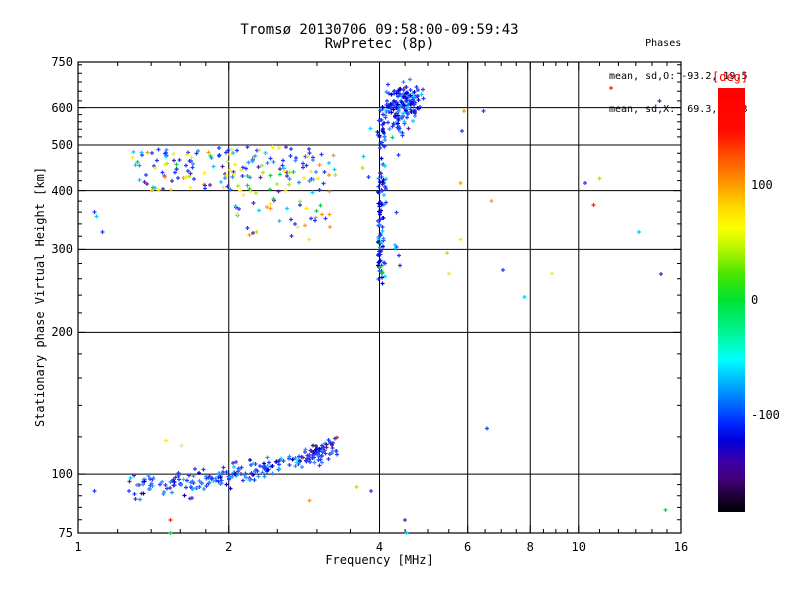 Image resolution: width=800 pixels, height=600 pixels. What do you see at coordinates (62, 474) in the screenshot?
I see `y-tick-label: 100` at bounding box center [62, 474].